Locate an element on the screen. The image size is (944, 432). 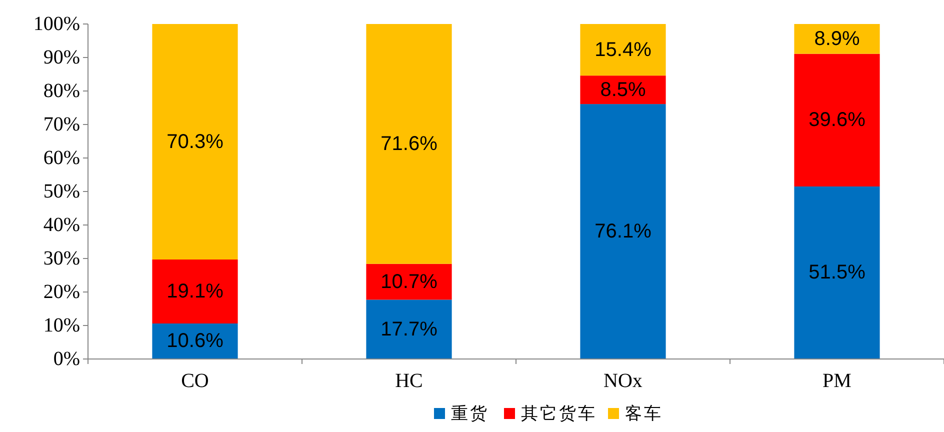
legend-label: 其它货车 is located at coordinates (559, 414).